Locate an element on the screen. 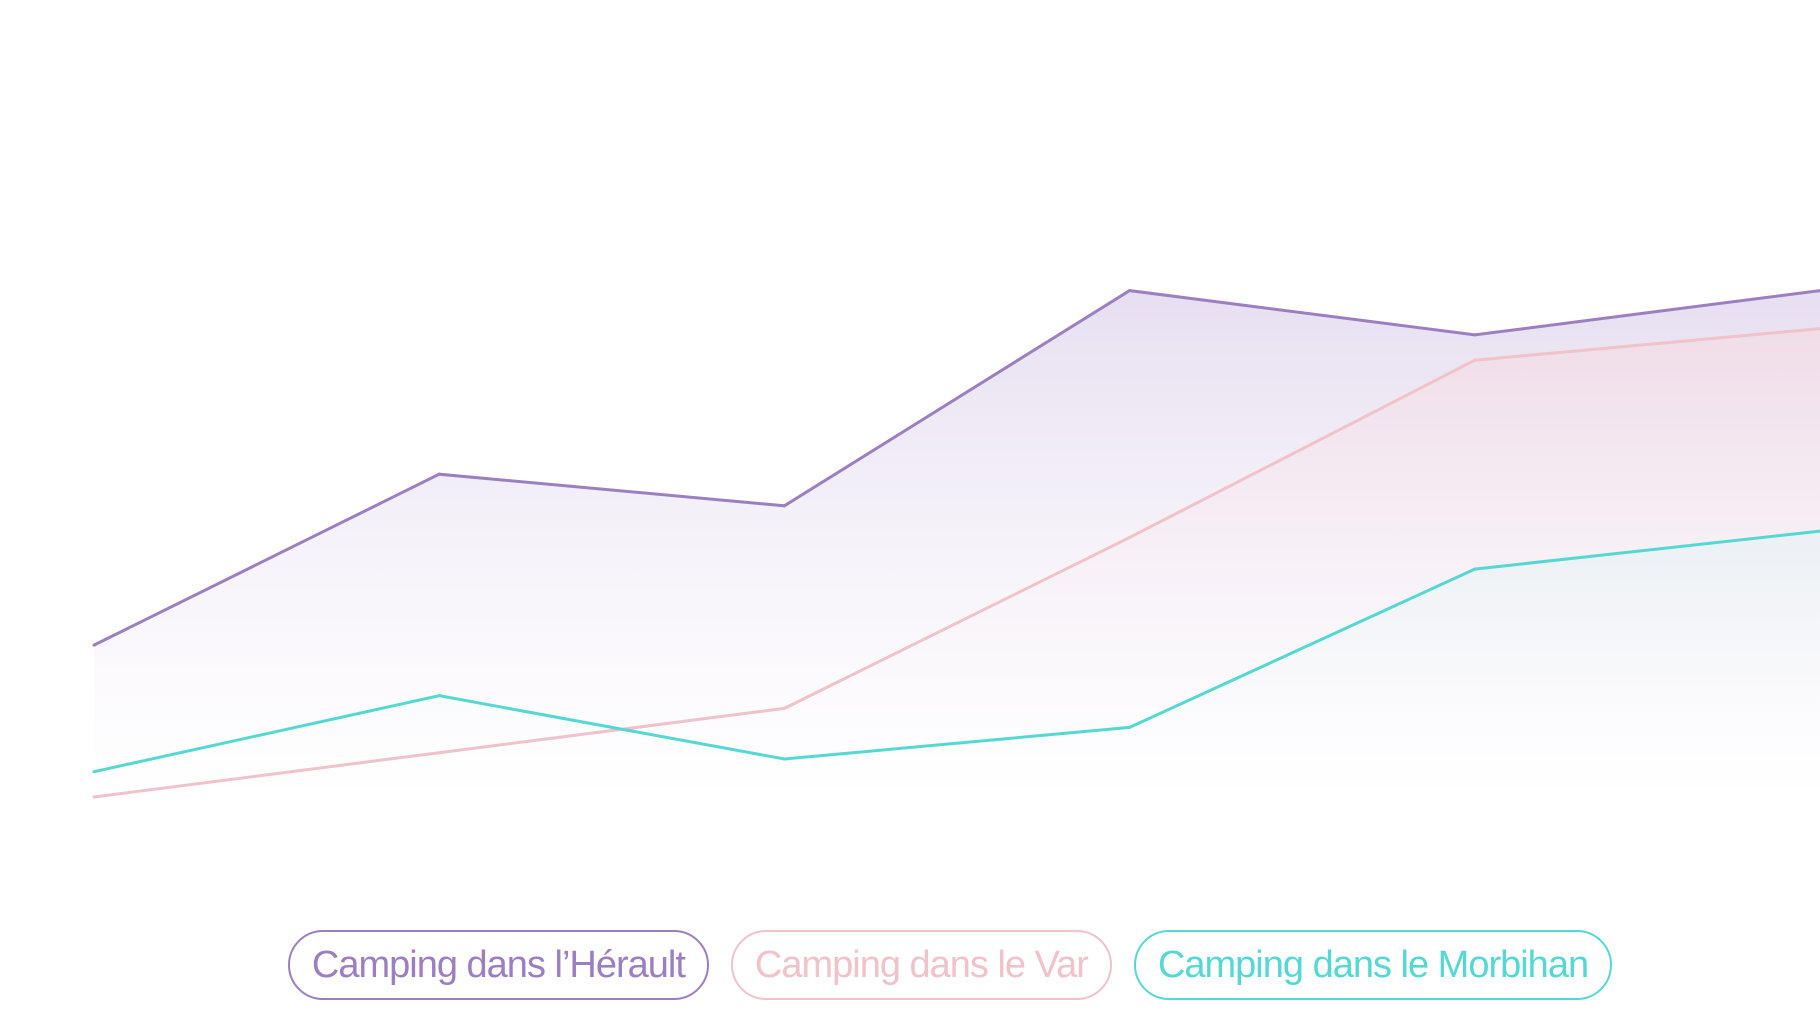 The width and height of the screenshot is (1820, 1012). legend-item-1: Camping dans le Var is located at coordinates (921, 965).